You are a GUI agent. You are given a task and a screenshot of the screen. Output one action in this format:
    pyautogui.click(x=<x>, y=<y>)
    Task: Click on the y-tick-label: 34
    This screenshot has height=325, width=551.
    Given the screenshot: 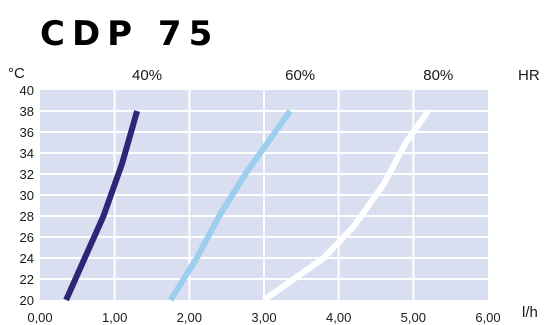 What is the action you would take?
    pyautogui.click(x=27, y=153)
    